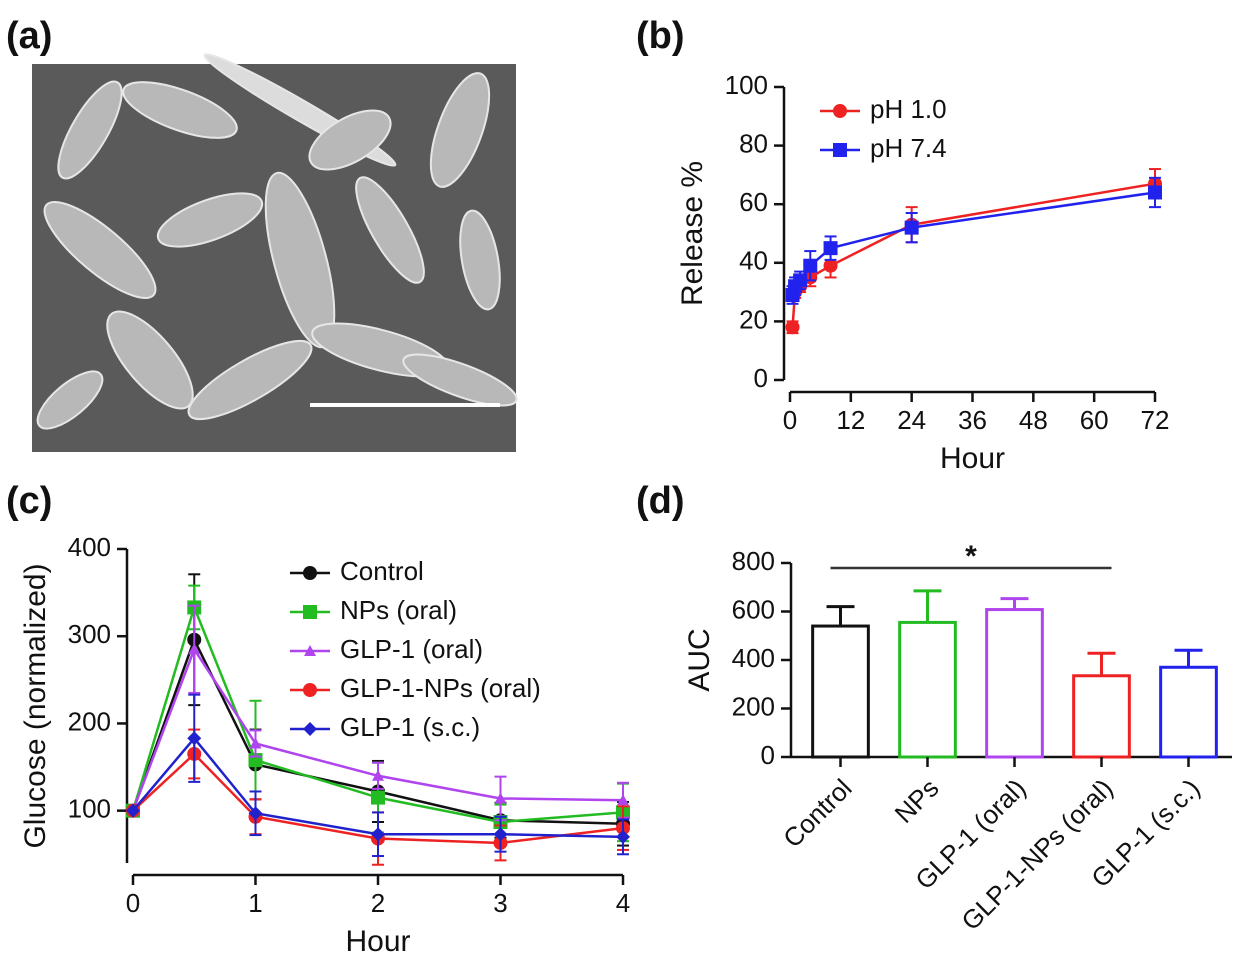 Image resolution: width=1260 pixels, height=979 pixels. I want to click on legend-label: GLP-1 (s.c.), so click(410, 727).